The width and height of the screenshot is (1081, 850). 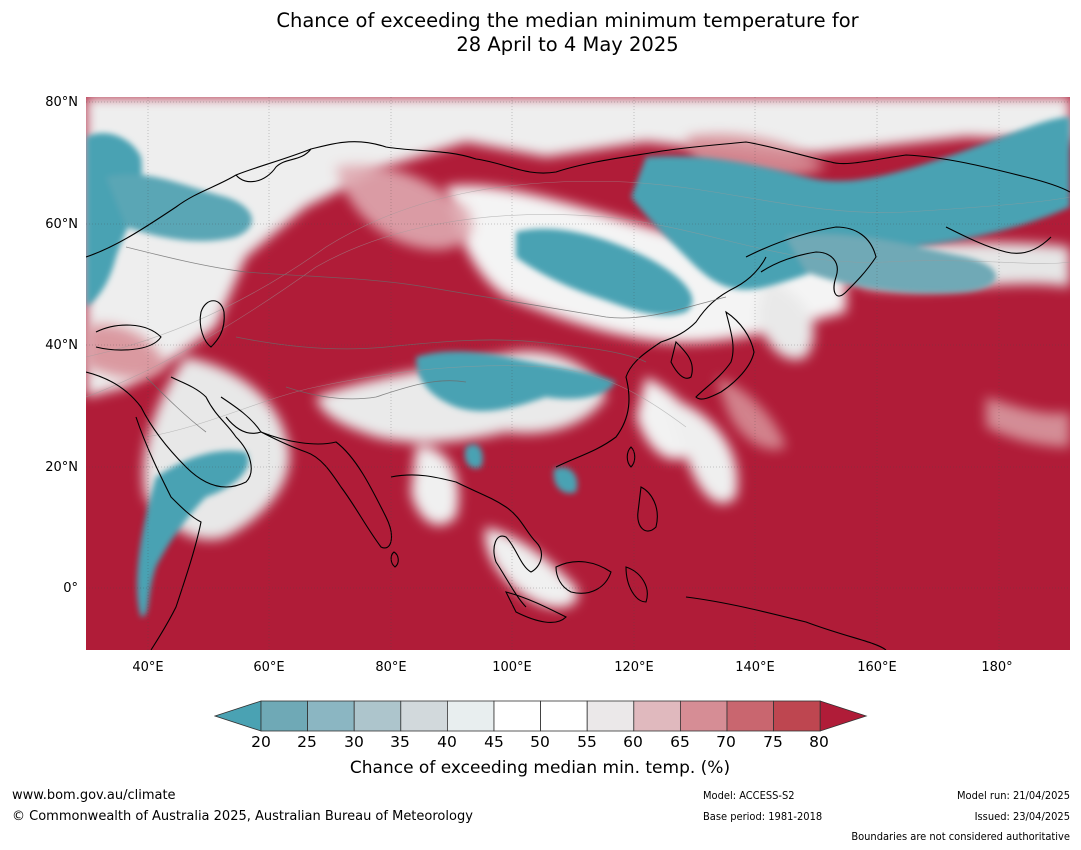 I want to click on title-line-2: 28 April to 4 May 2025, so click(x=567, y=44).